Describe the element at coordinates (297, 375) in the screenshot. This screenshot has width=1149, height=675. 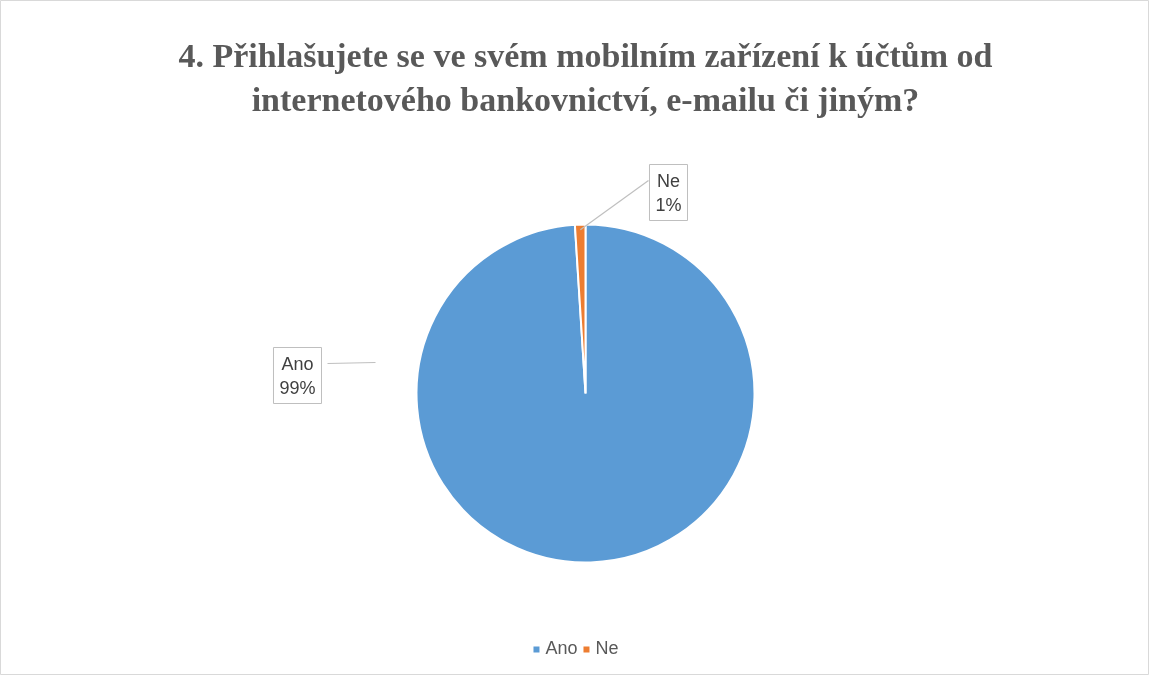
I see `data-label: Ano 99%` at that location.